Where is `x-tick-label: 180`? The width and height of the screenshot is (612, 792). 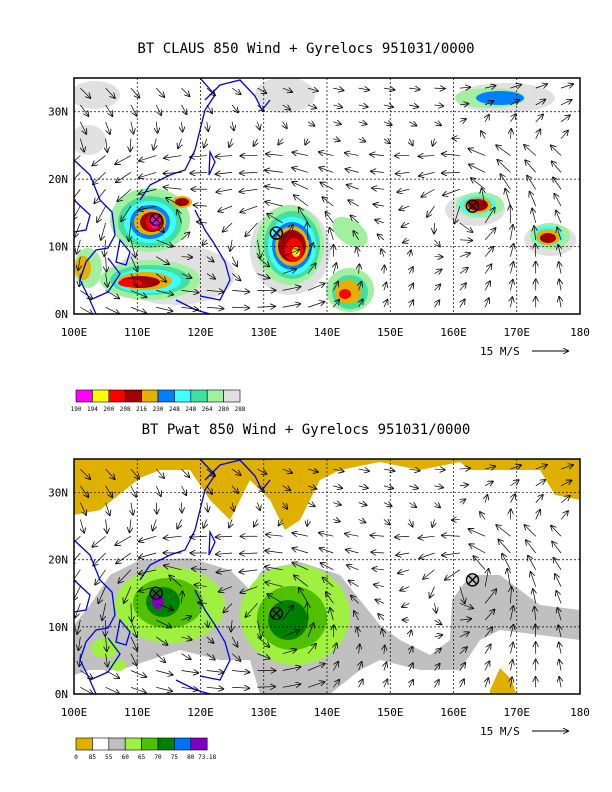 x-tick-label: 180 is located at coordinates (580, 332).